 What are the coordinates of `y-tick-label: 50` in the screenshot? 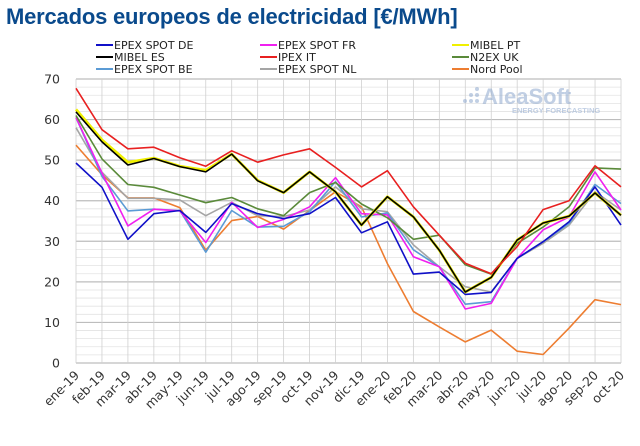 It's located at (52, 160).